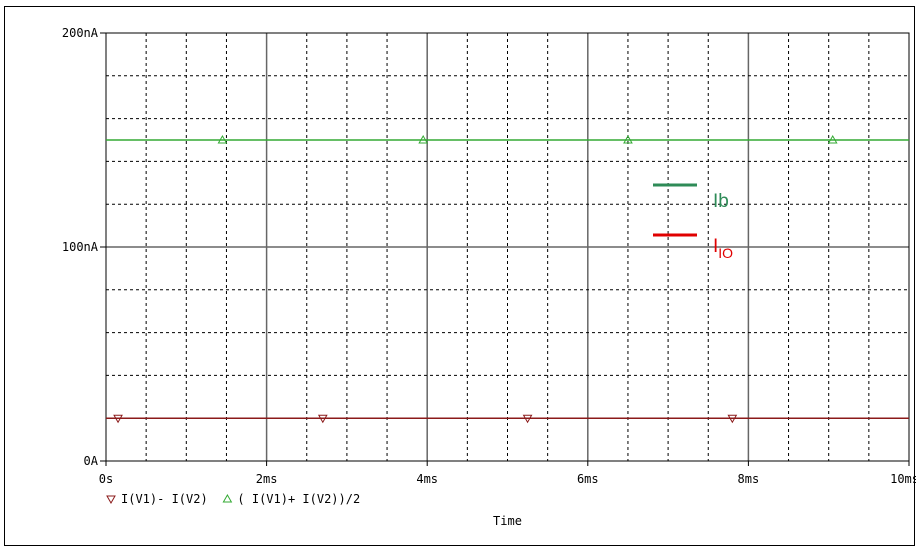 The image size is (920, 551). Describe the element at coordinates (91, 461) in the screenshot. I see `y-tick-label: 0A` at that location.